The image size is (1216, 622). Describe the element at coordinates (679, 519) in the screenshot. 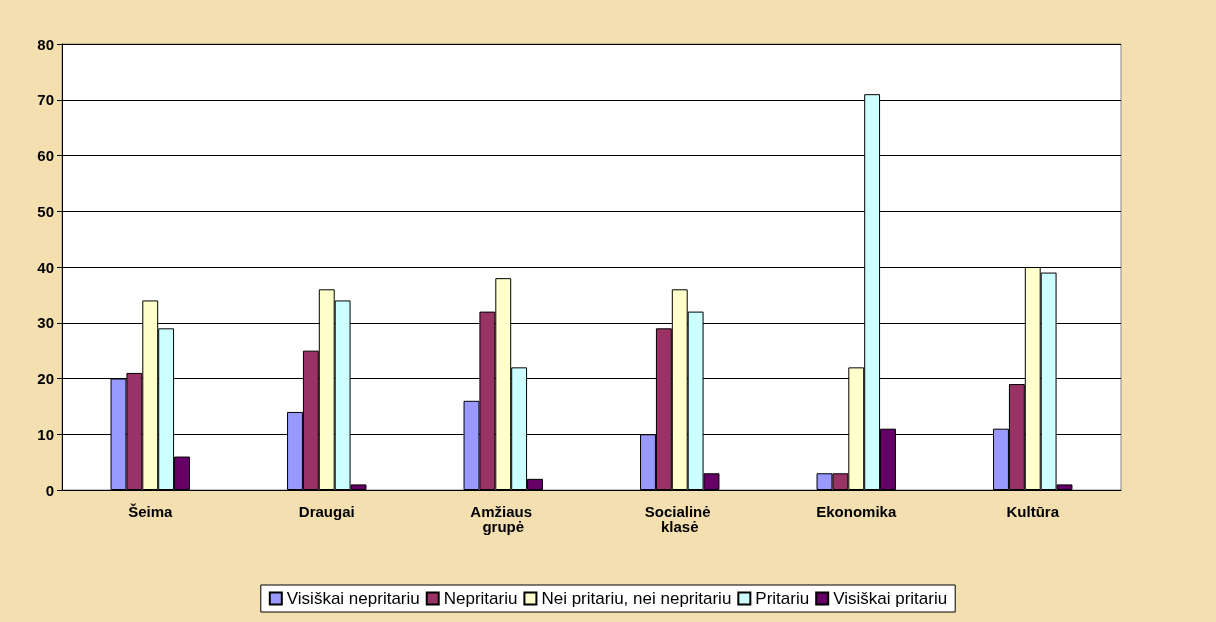

I see `x-tick-label: Socialinė klasė` at that location.